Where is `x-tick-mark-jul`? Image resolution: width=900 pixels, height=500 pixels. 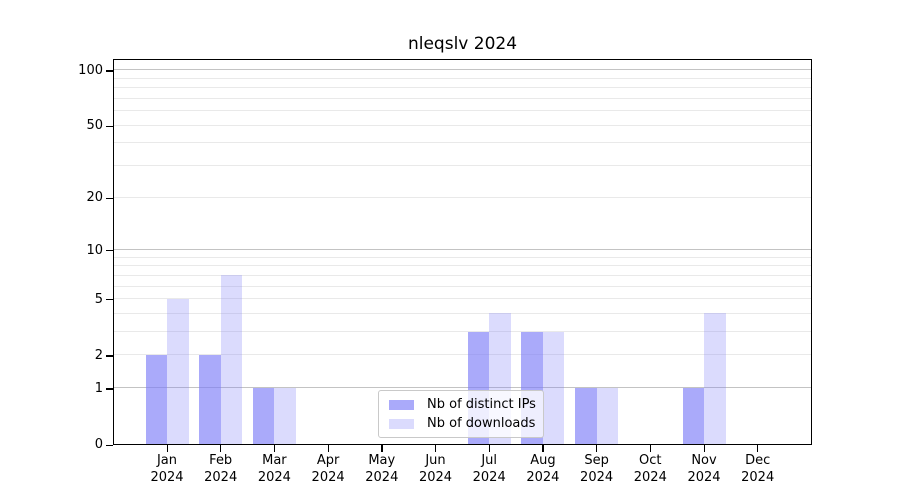
x-tick-mark-jul is located at coordinates (489, 448).